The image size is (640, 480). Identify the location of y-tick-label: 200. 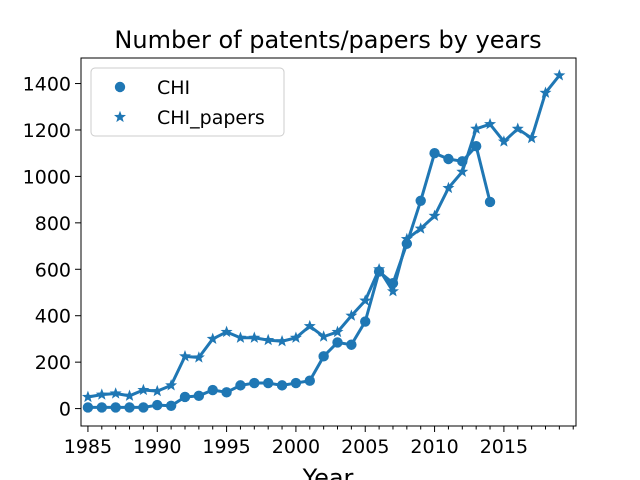
(53, 363).